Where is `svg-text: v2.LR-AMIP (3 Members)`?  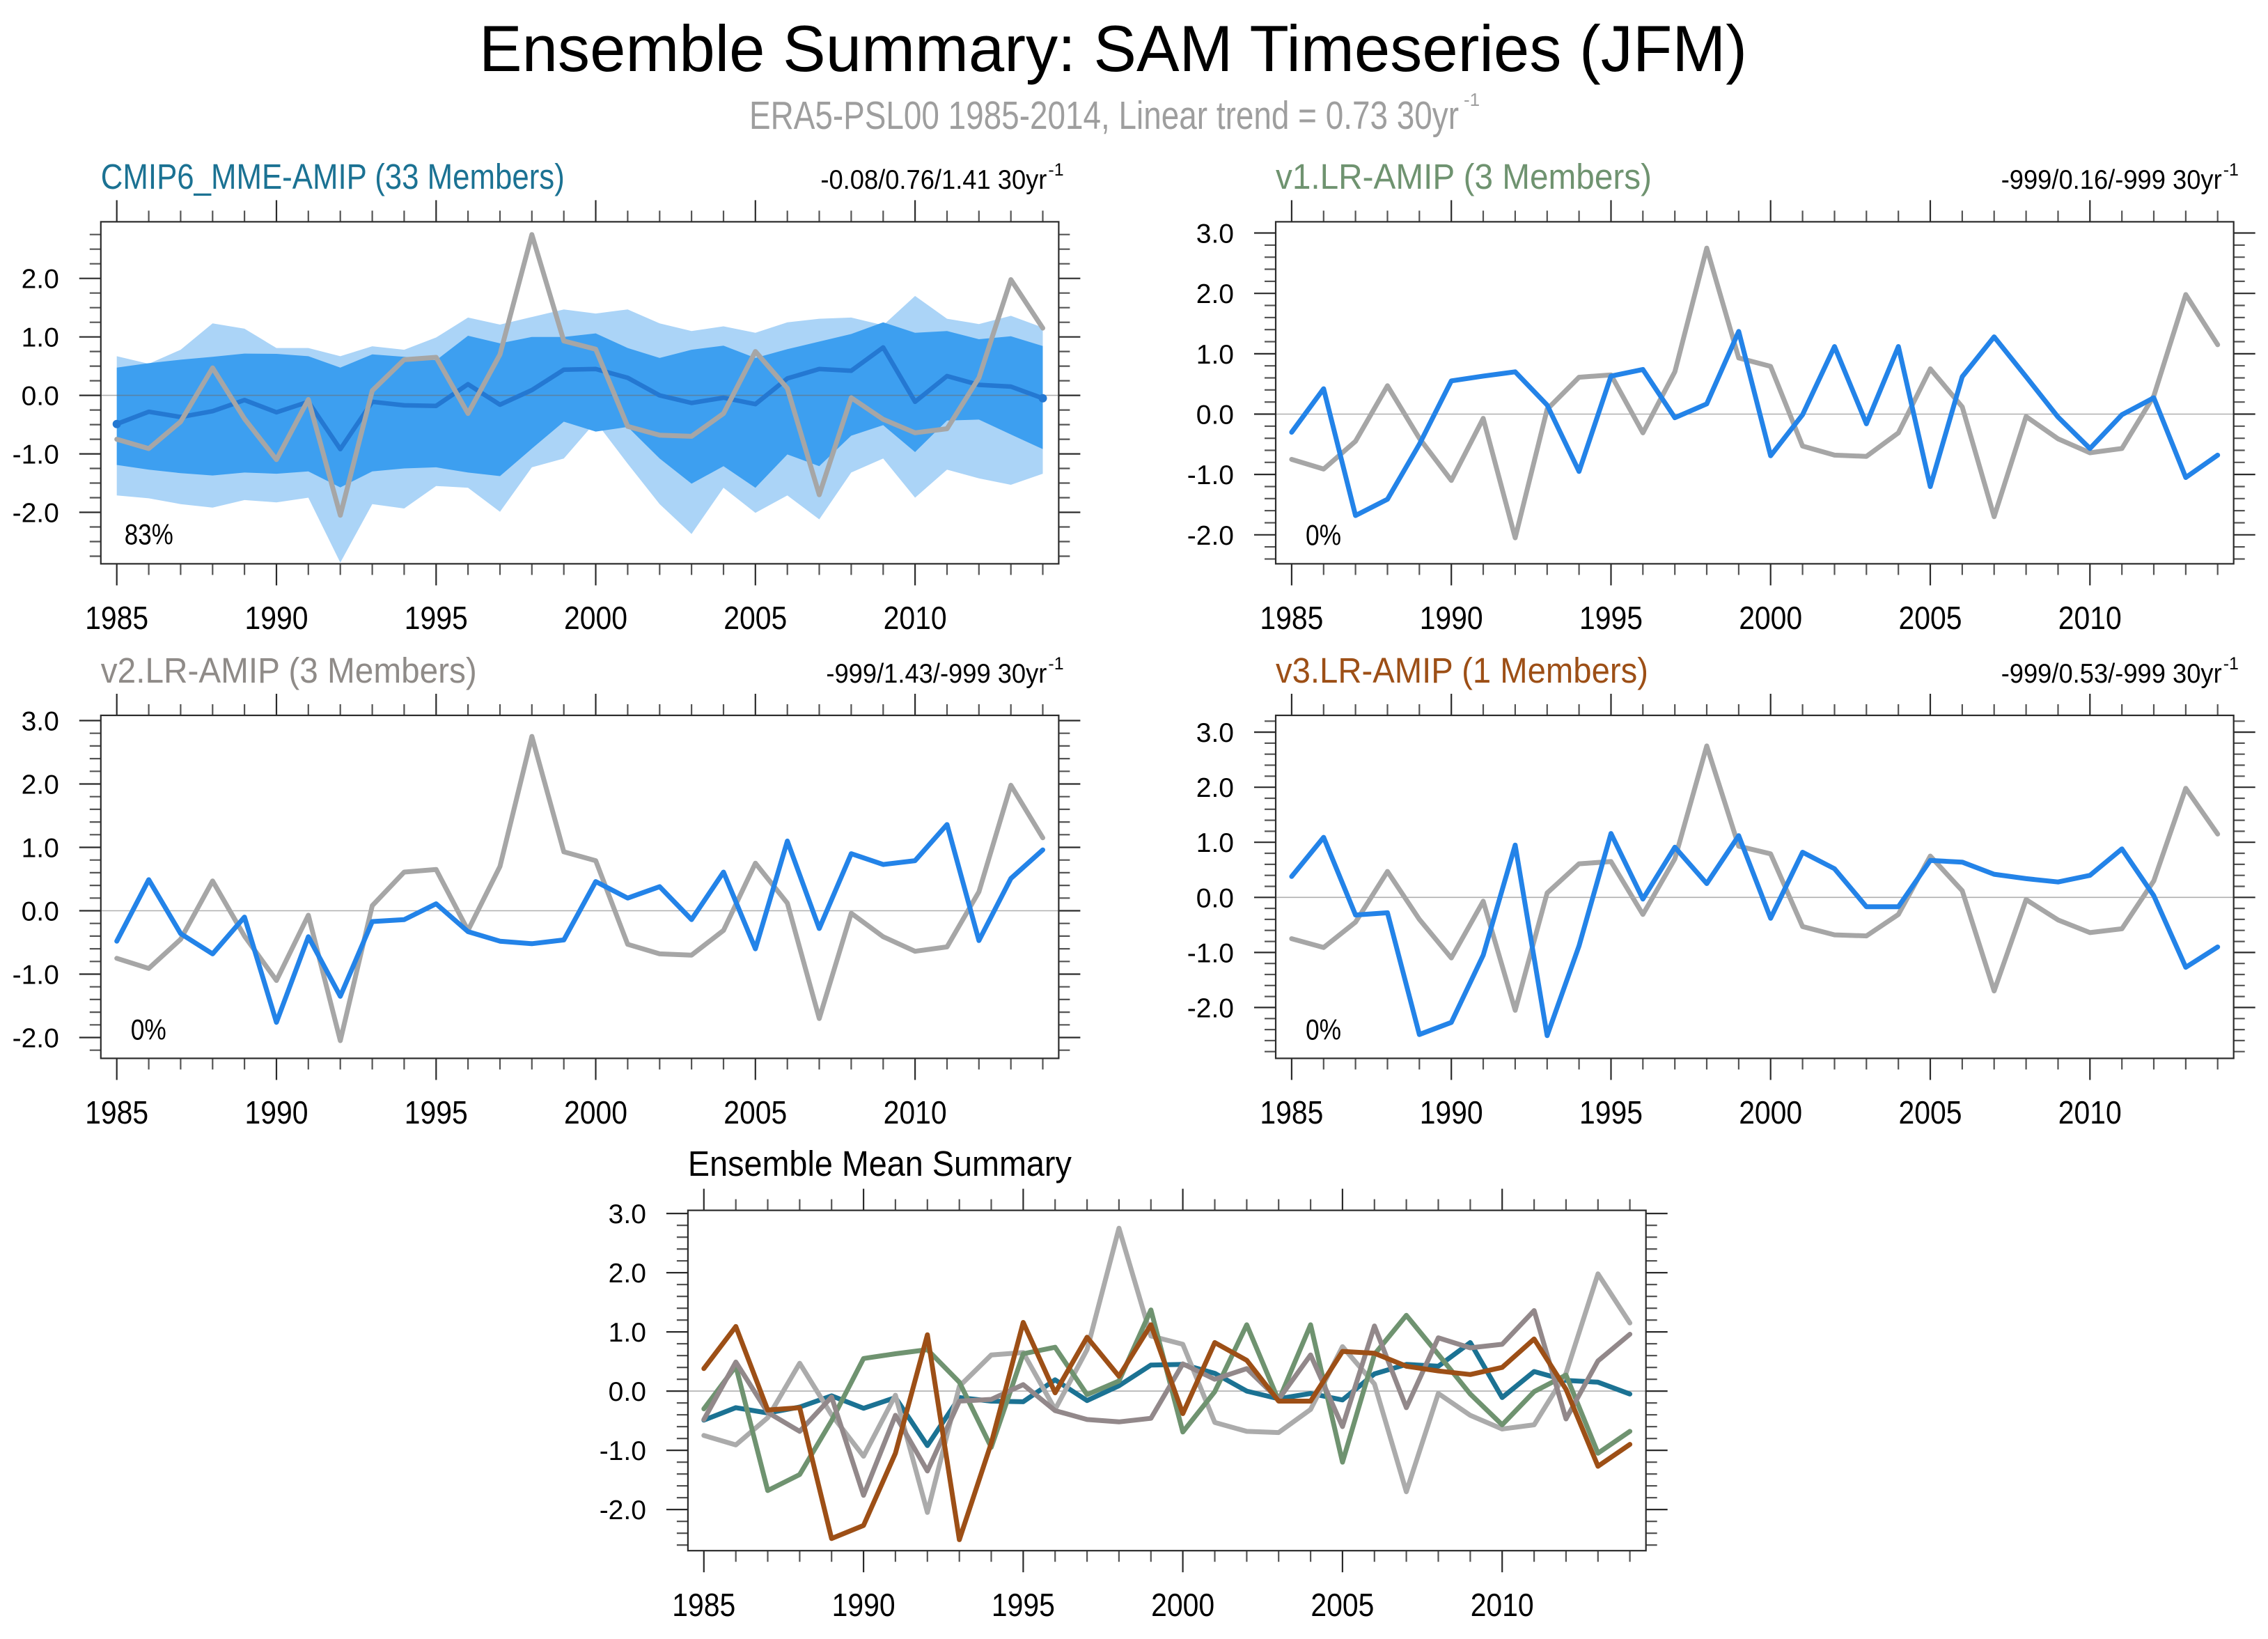
svg-text: v2.LR-AMIP (3 Members) is located at coordinates (289, 670).